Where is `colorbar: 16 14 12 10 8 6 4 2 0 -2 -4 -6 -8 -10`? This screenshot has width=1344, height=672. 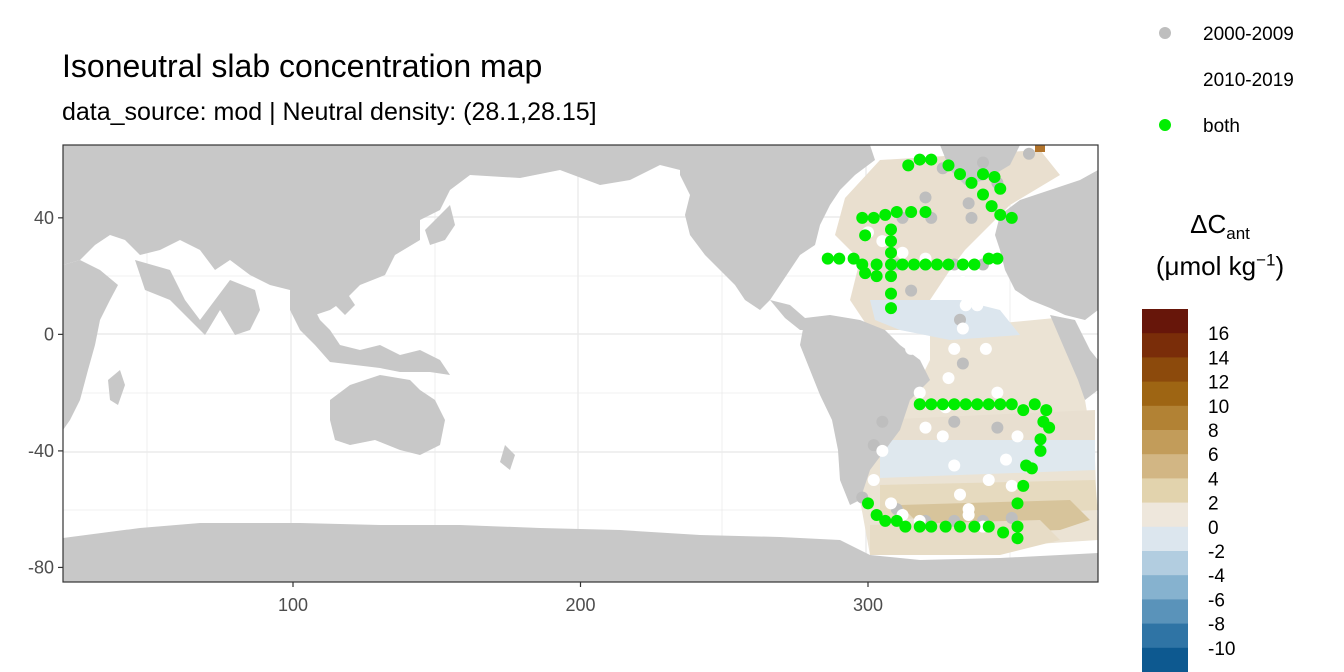 colorbar: 16 14 12 10 8 6 4 2 0 -2 -4 -6 -8 -10 is located at coordinates (1188, 490).